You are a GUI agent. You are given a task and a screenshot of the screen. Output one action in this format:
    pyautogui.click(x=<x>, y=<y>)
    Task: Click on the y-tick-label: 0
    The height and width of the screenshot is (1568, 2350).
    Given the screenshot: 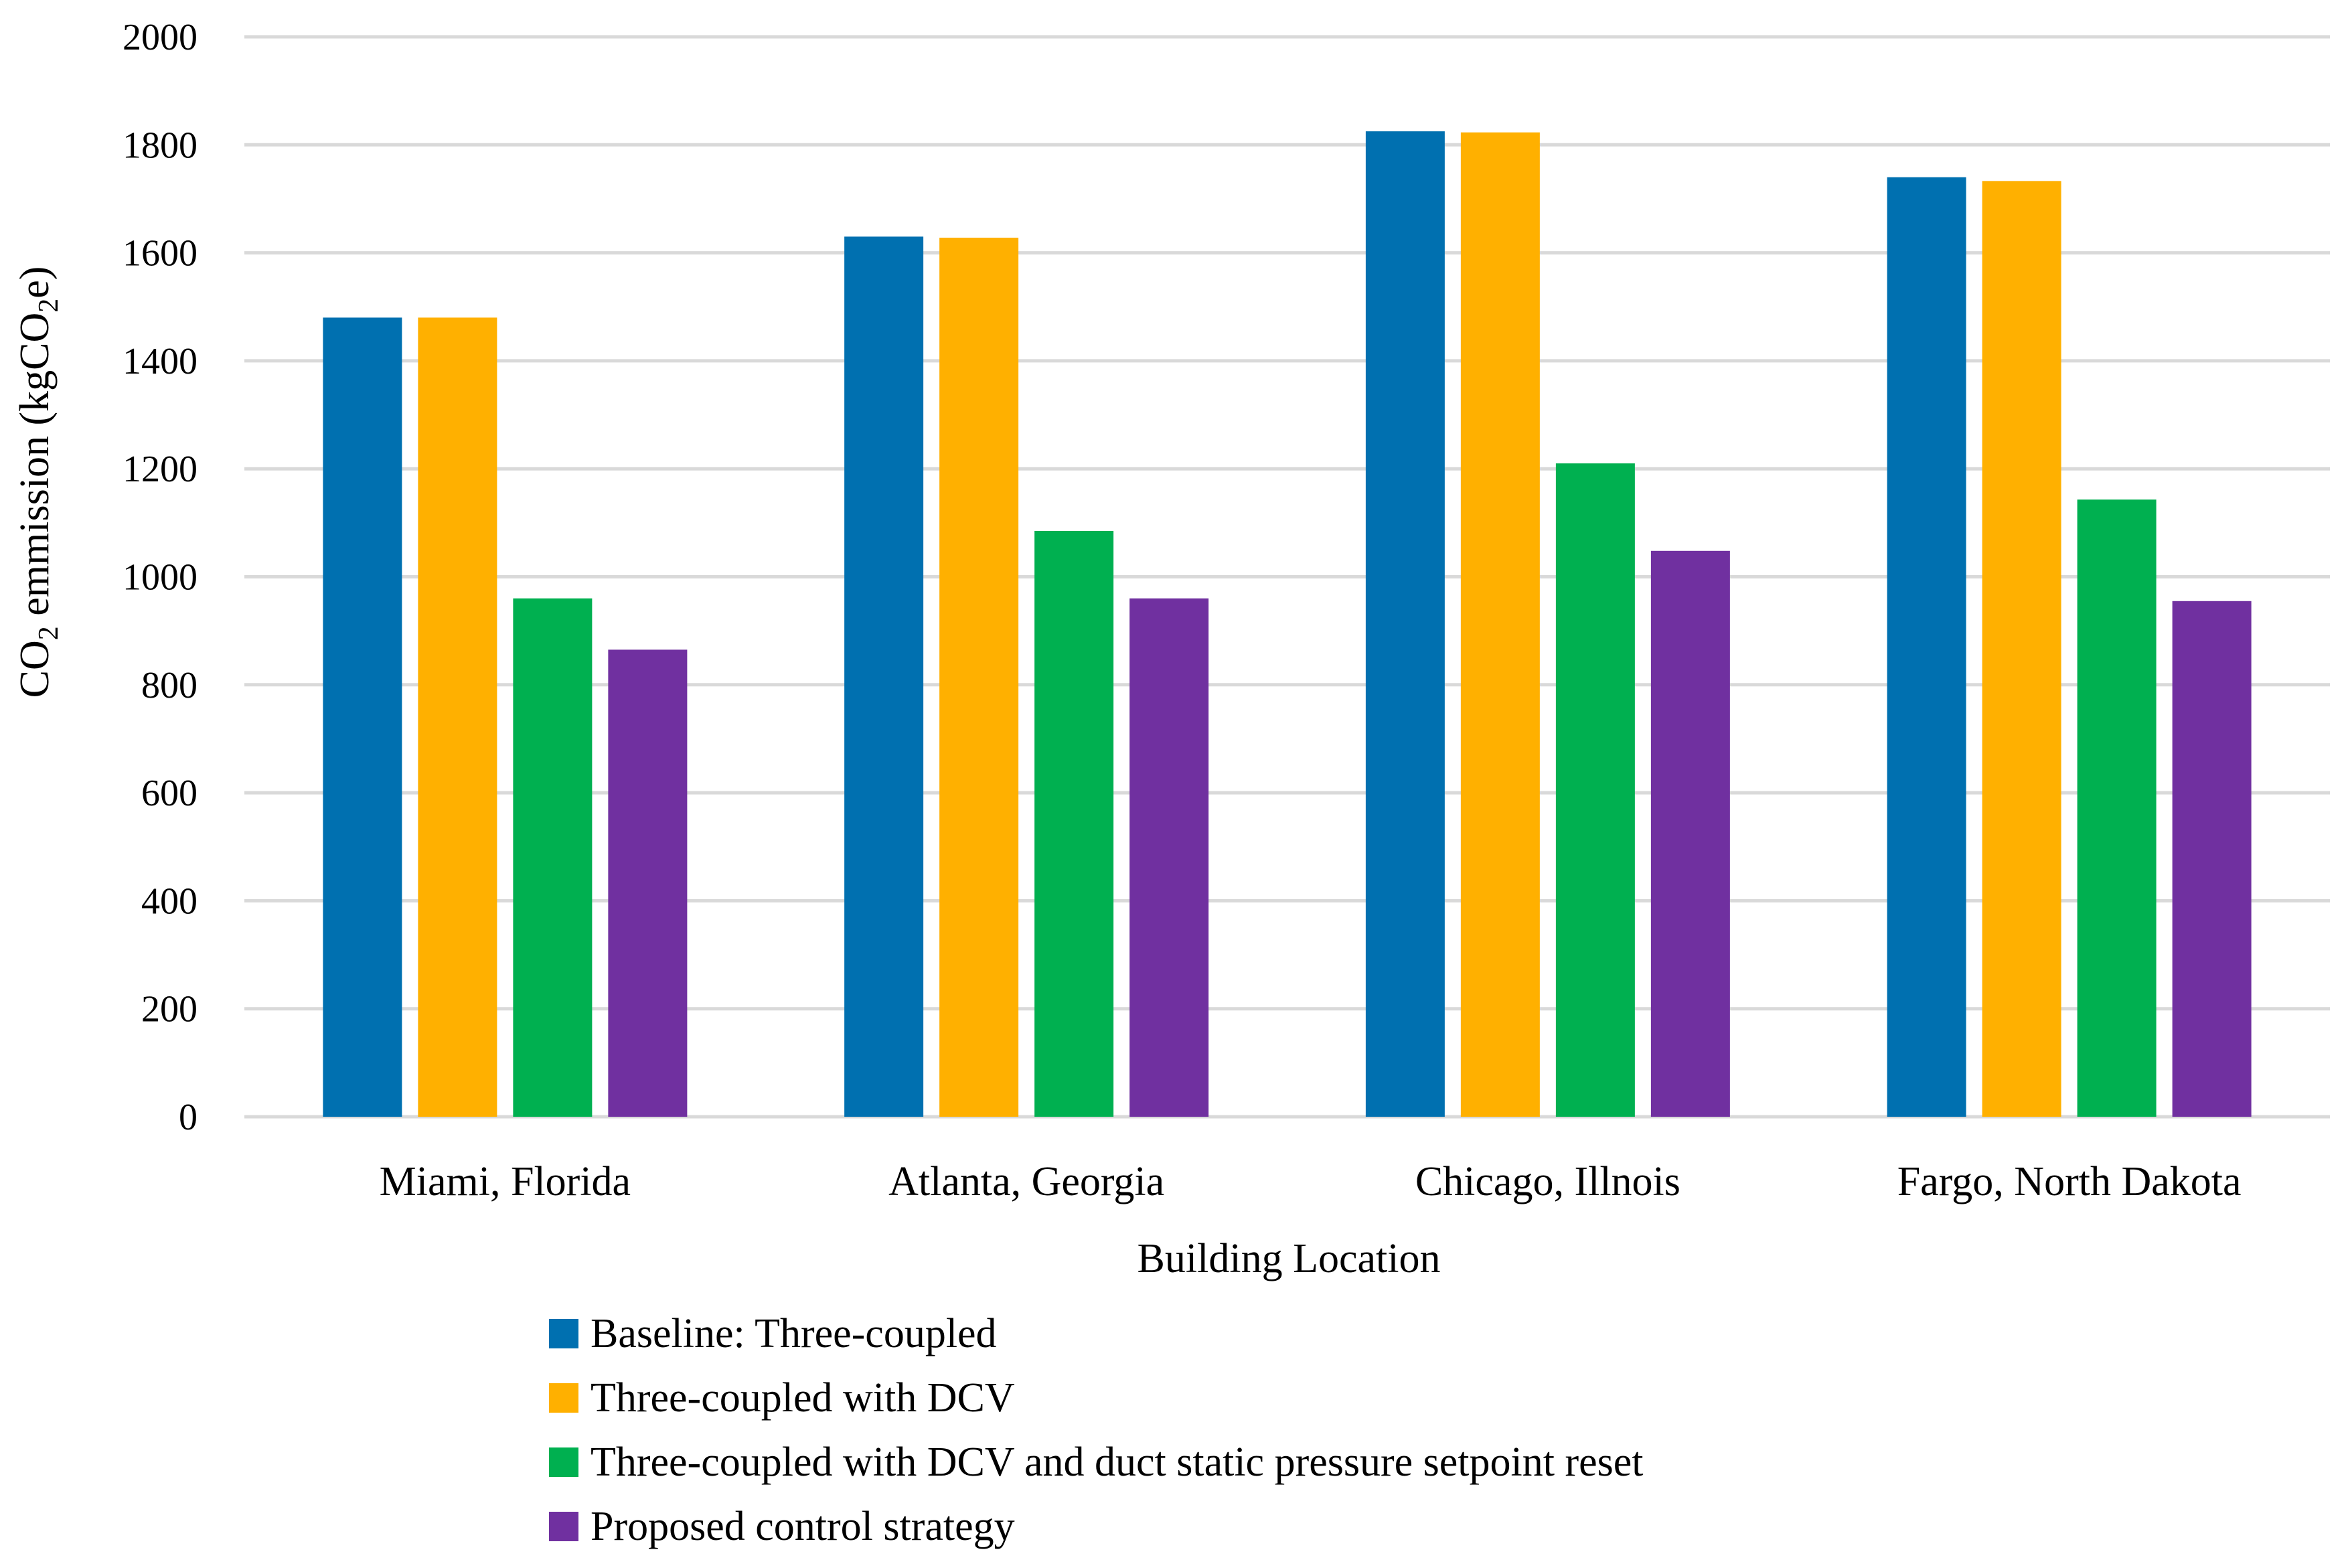 What is the action you would take?
    pyautogui.click(x=188, y=1117)
    